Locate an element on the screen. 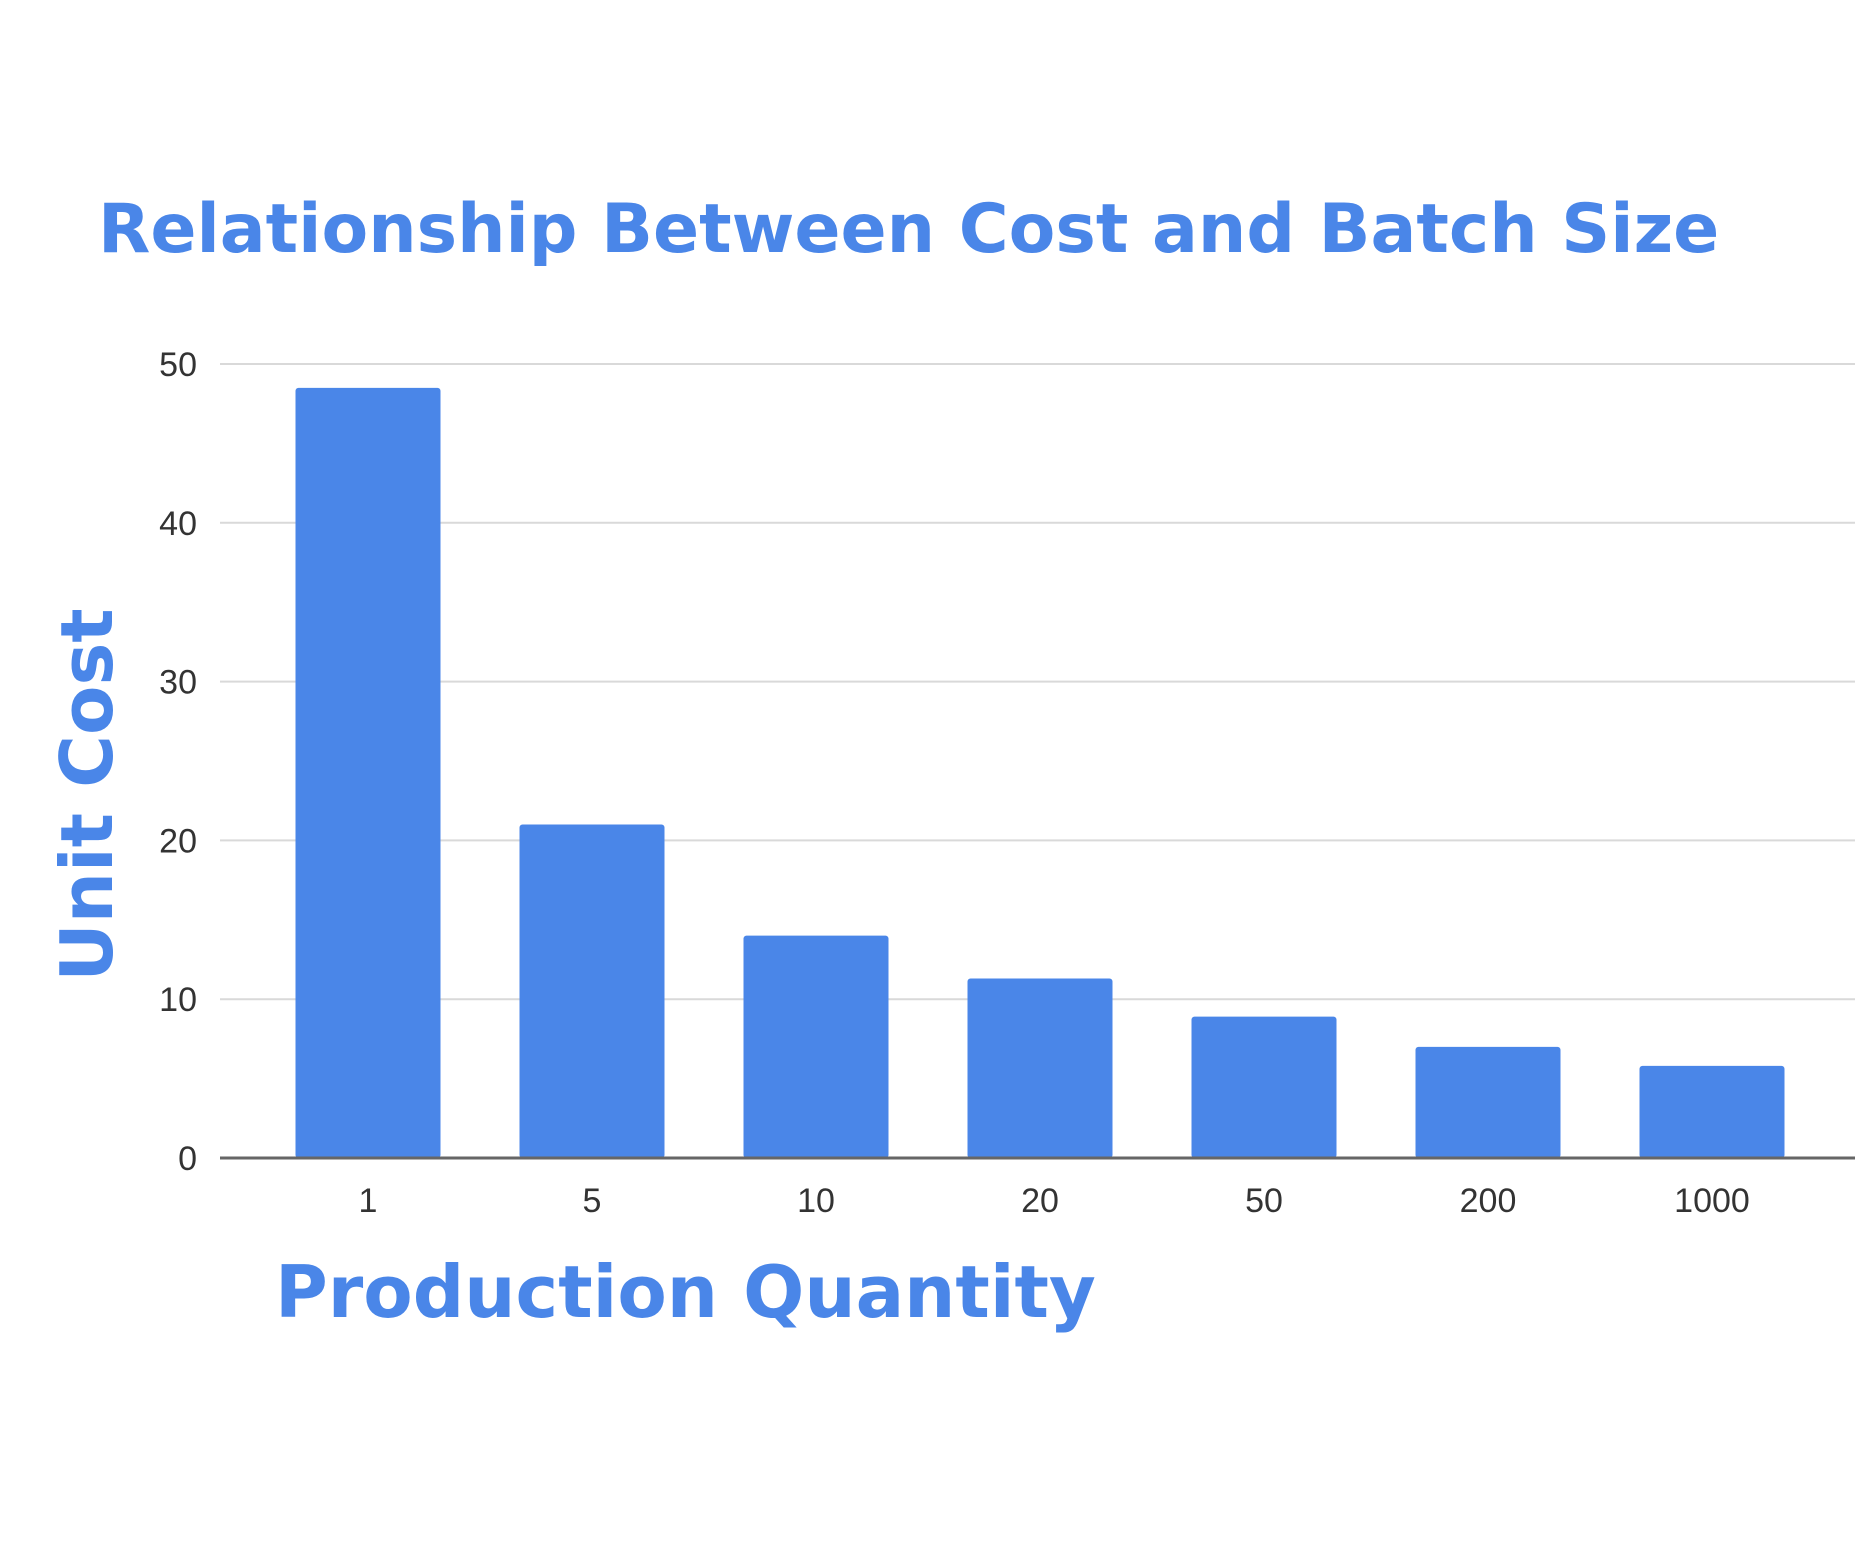  x-tick-label: 5 is located at coordinates (592, 1201).